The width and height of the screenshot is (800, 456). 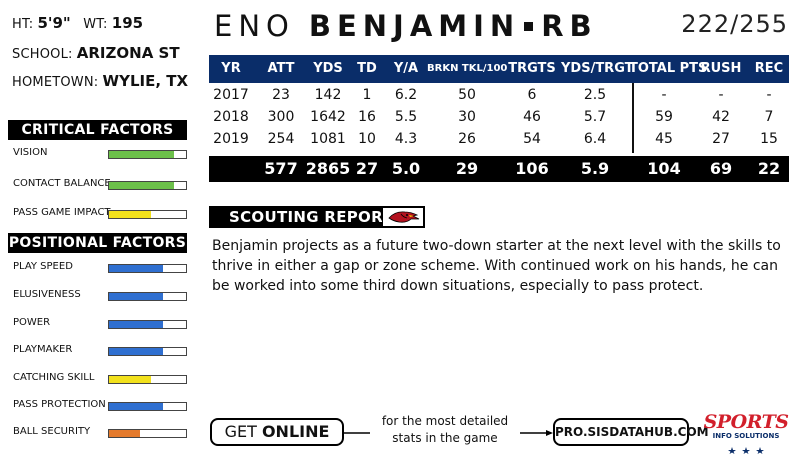 I want to click on stats-cell: 1, so click(x=367, y=95).